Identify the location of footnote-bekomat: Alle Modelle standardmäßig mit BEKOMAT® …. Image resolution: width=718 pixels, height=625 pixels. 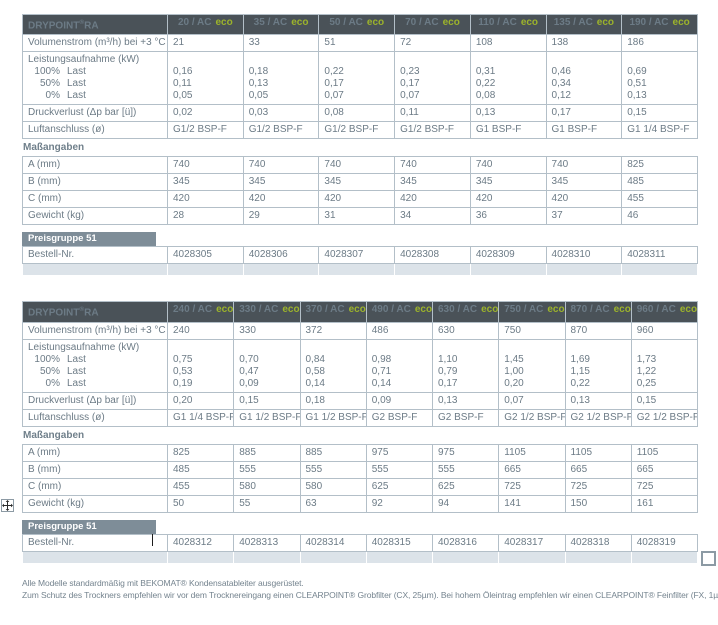
(163, 582).